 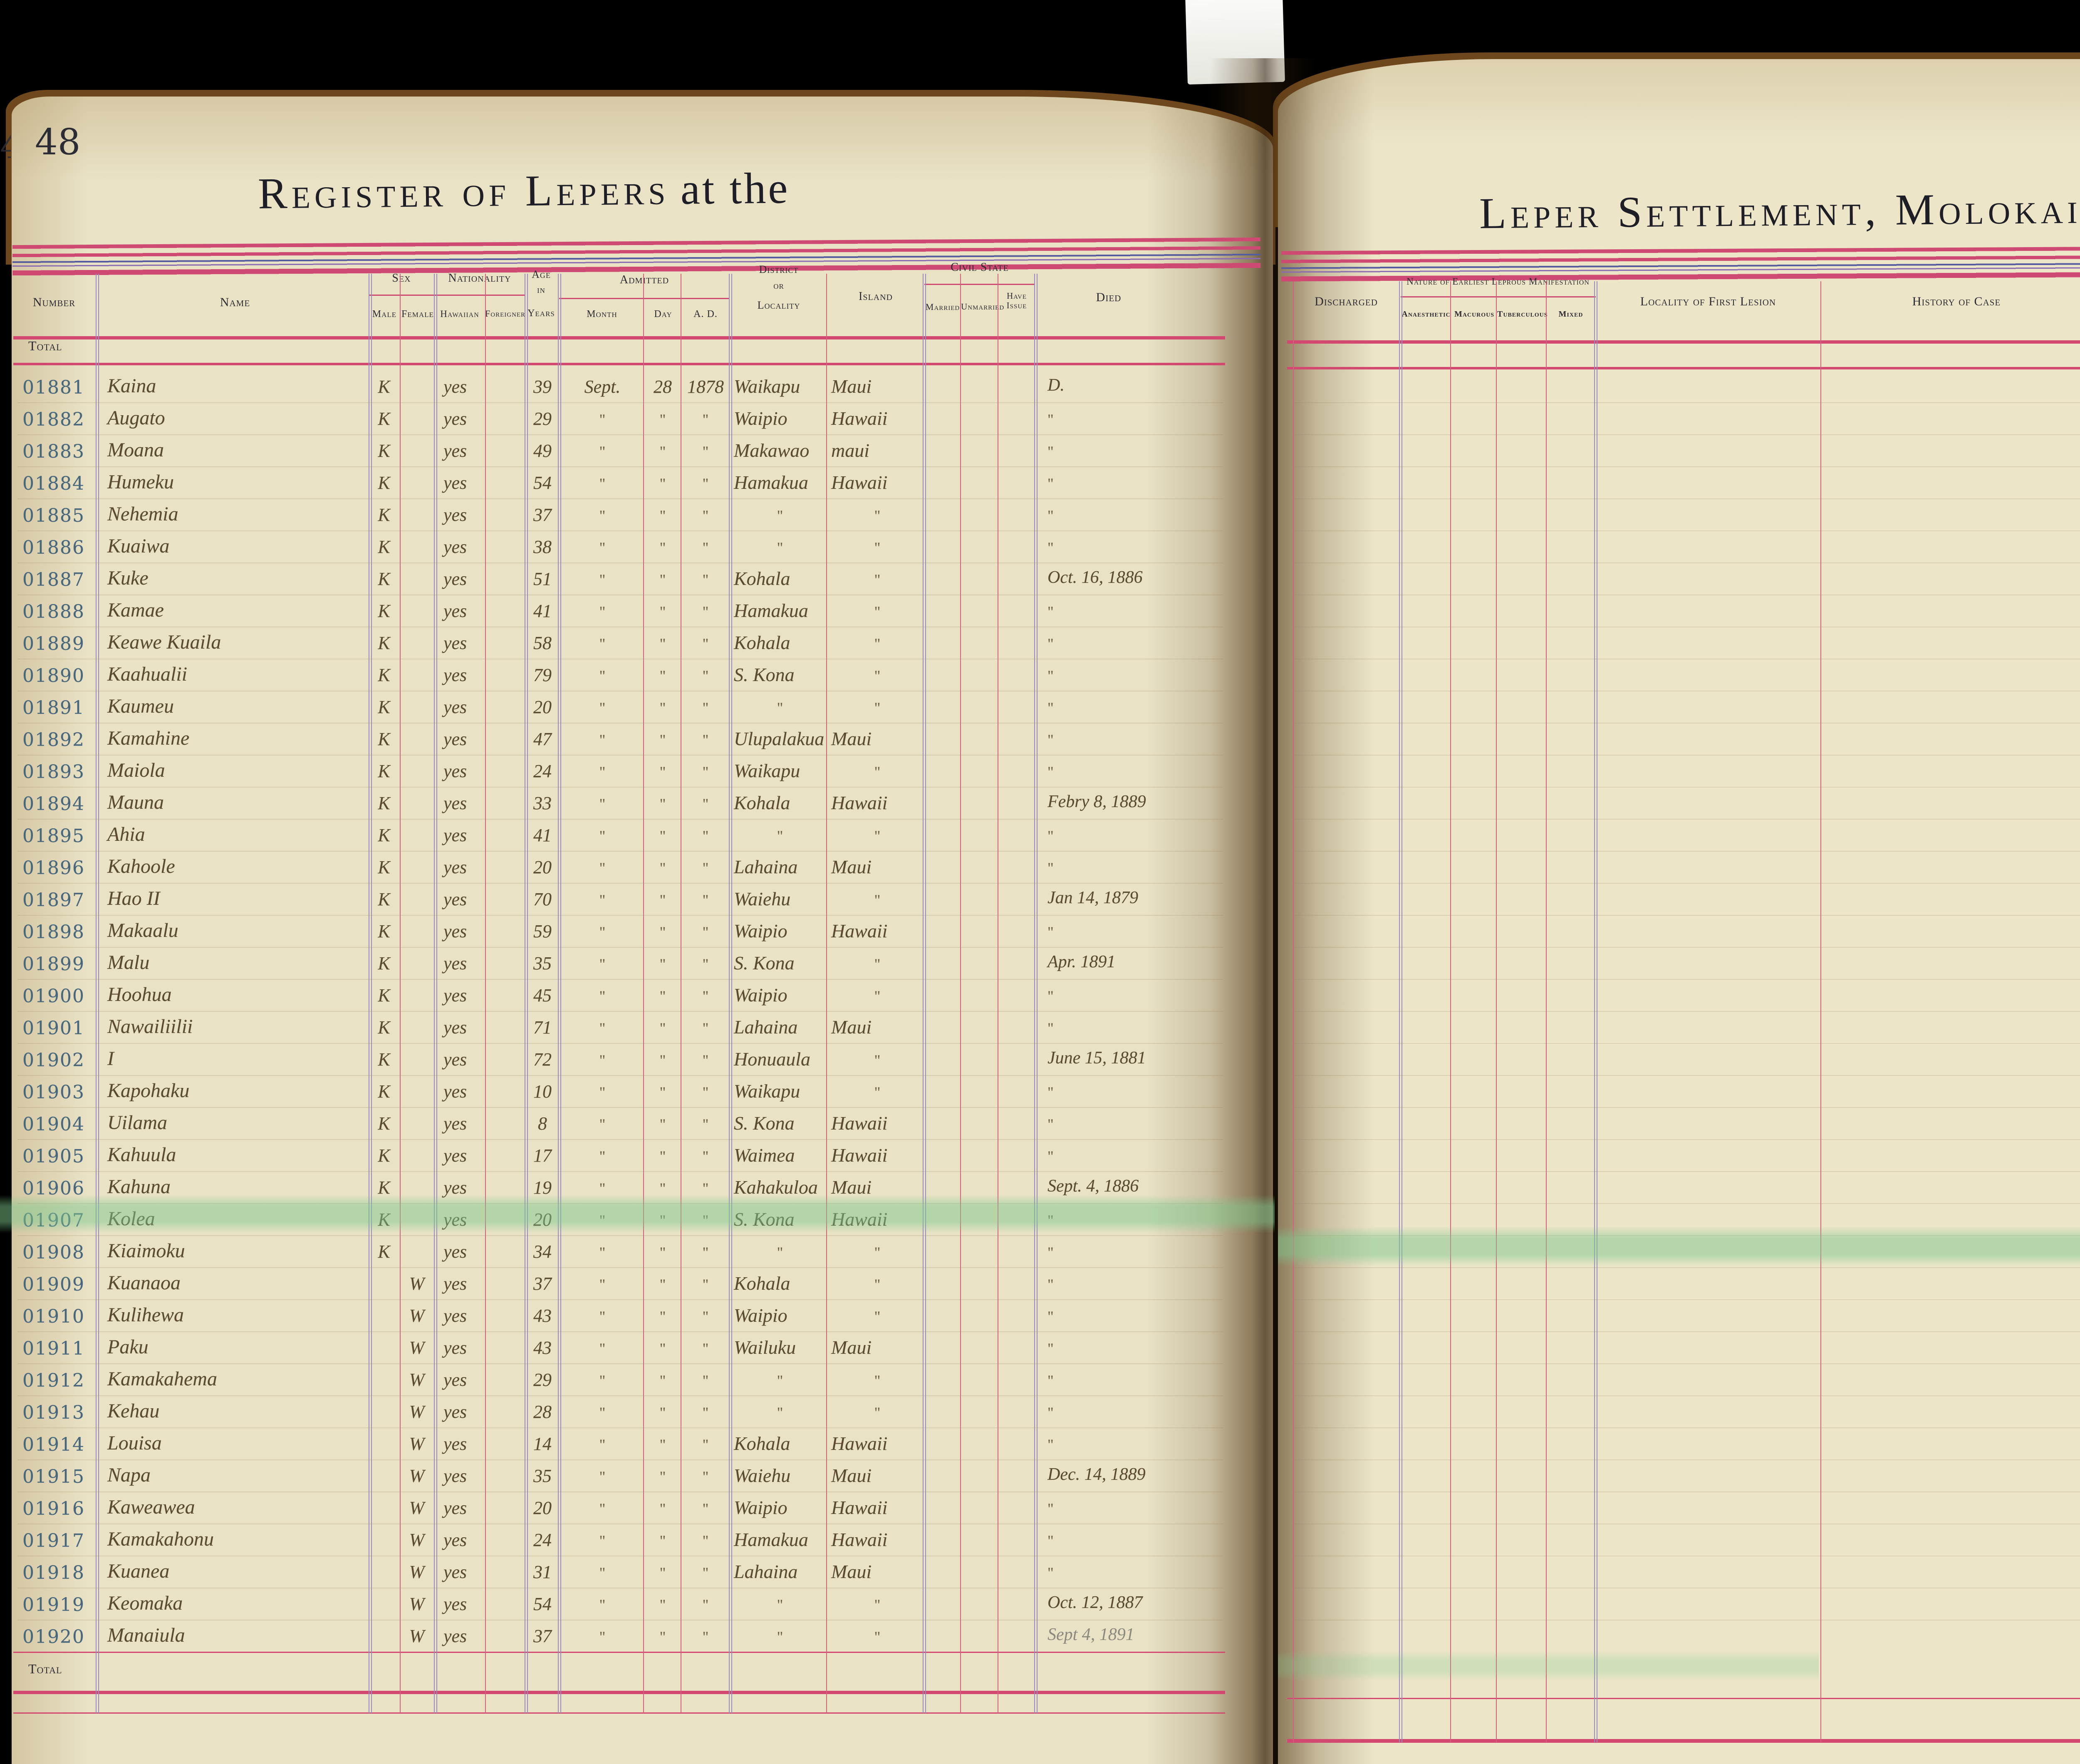 I want to click on row-island: Maui, so click(x=851, y=739).